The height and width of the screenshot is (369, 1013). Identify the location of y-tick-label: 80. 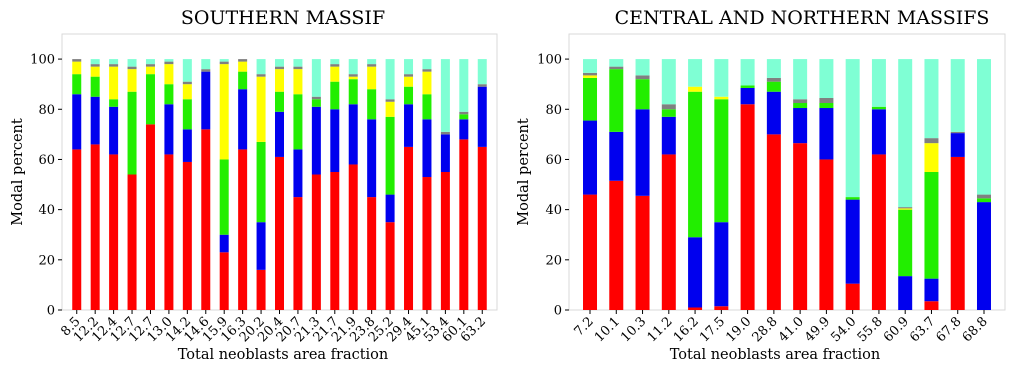
(553, 110).